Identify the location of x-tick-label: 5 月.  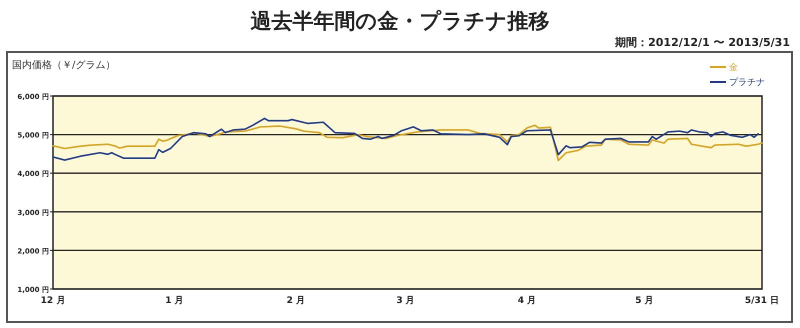
(644, 300).